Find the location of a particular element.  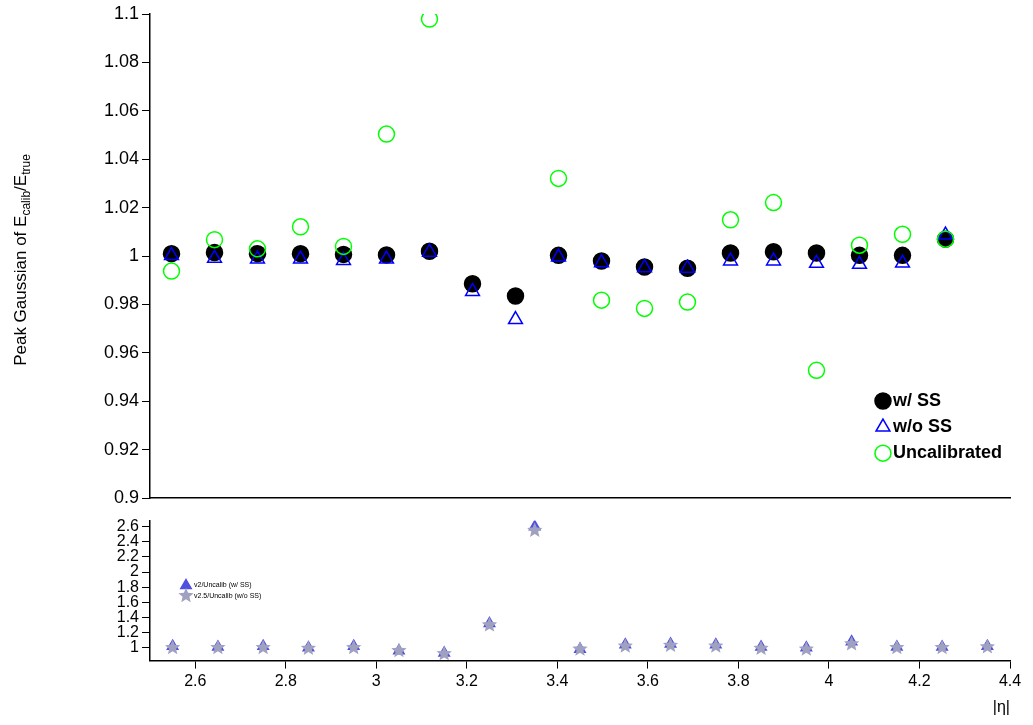

x-tick-label: 4.2 is located at coordinates (919, 680).